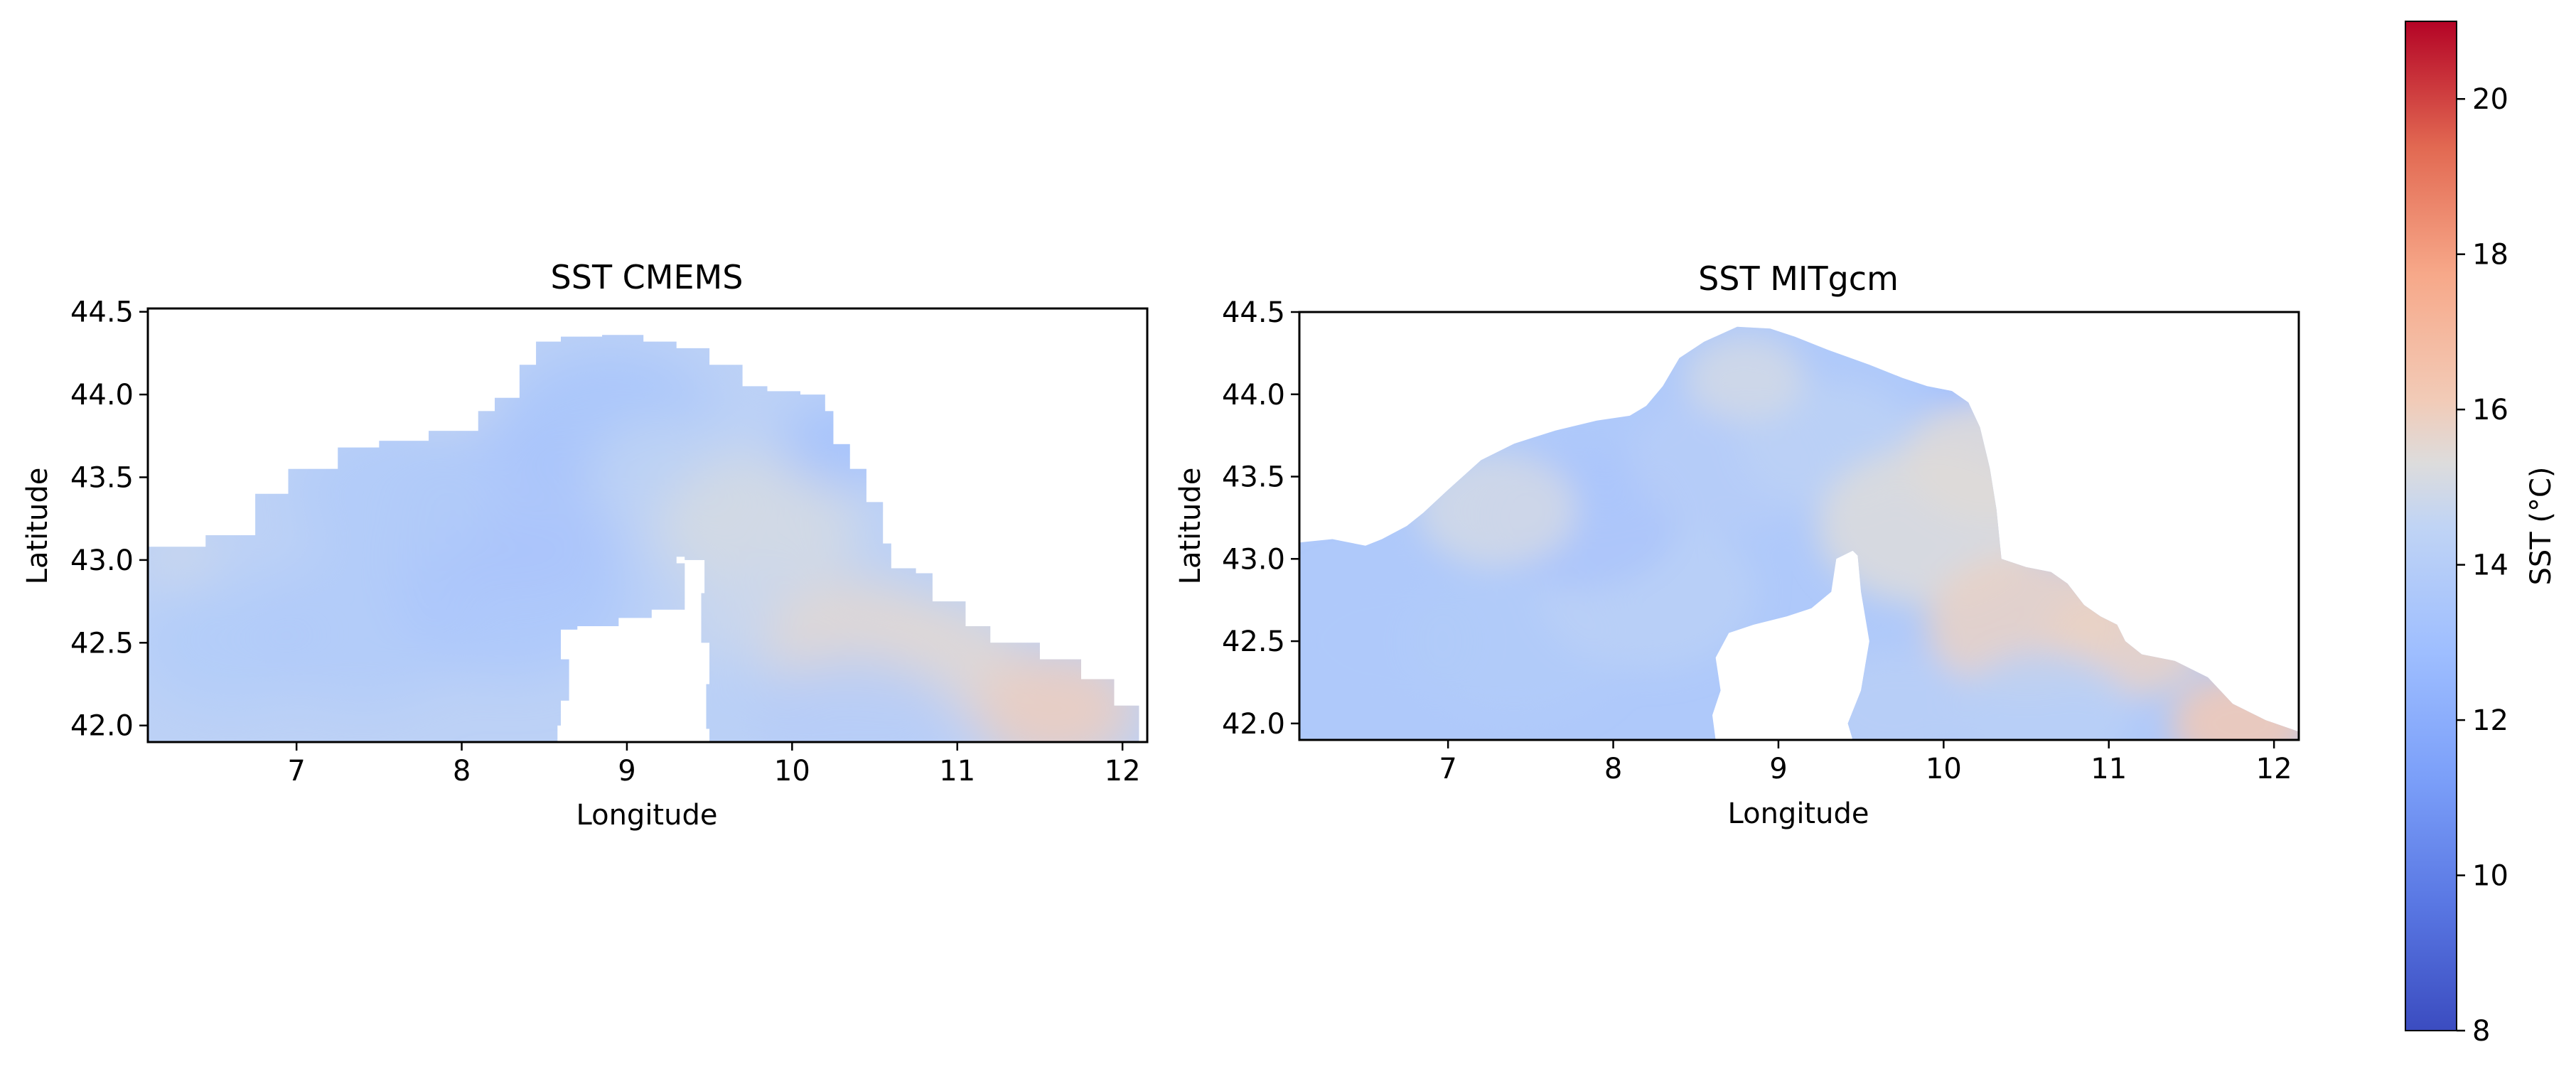 The height and width of the screenshot is (1069, 2576). I want to click on colorbar: 8 10 12 14 16 18 20 SST (°C), so click(2481, 535).